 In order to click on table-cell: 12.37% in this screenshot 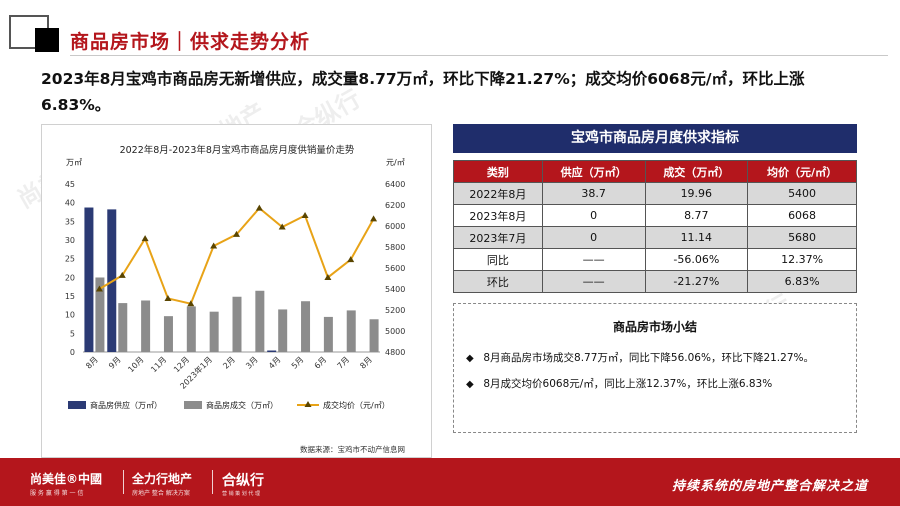, I will do `click(802, 259)`.